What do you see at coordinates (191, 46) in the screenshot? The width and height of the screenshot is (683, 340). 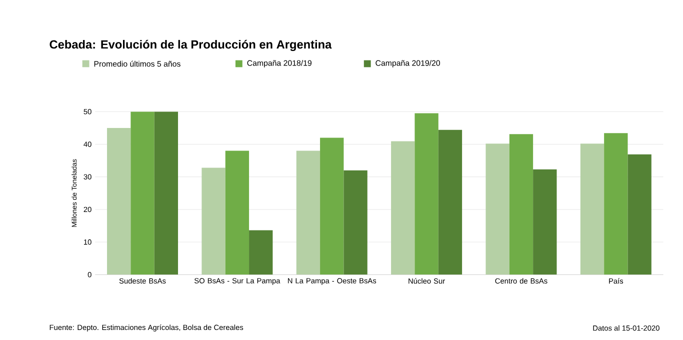 I see `chart-title: Cebada: Evolución de la Producción en Argentina` at bounding box center [191, 46].